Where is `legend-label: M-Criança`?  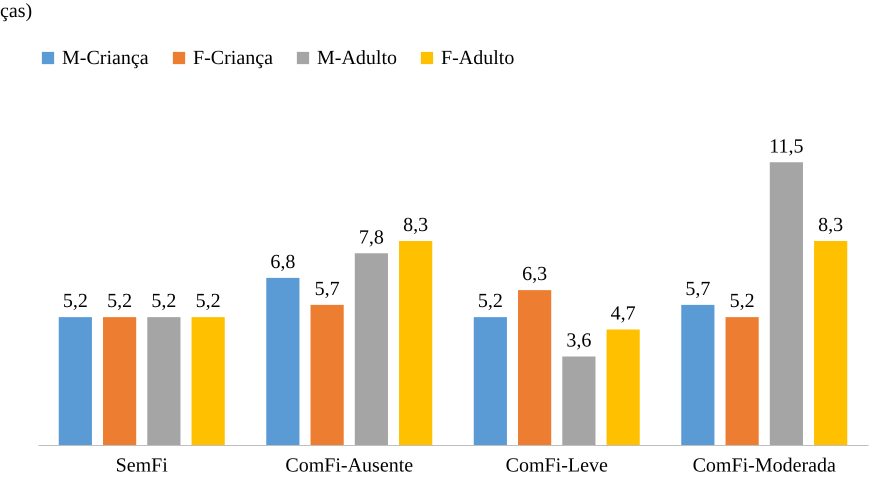 legend-label: M-Criança is located at coordinates (105, 58).